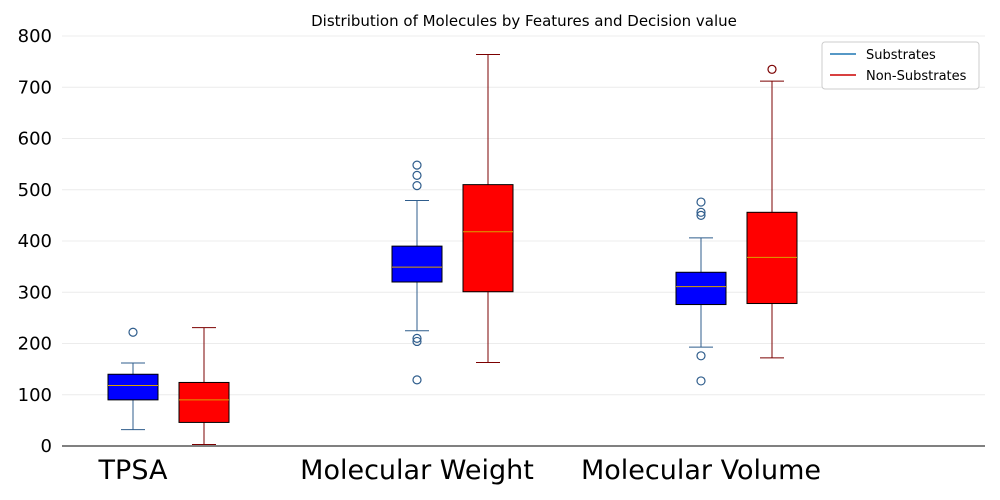  I want to click on x-tick-label-1: Molecular Weight, so click(417, 470).